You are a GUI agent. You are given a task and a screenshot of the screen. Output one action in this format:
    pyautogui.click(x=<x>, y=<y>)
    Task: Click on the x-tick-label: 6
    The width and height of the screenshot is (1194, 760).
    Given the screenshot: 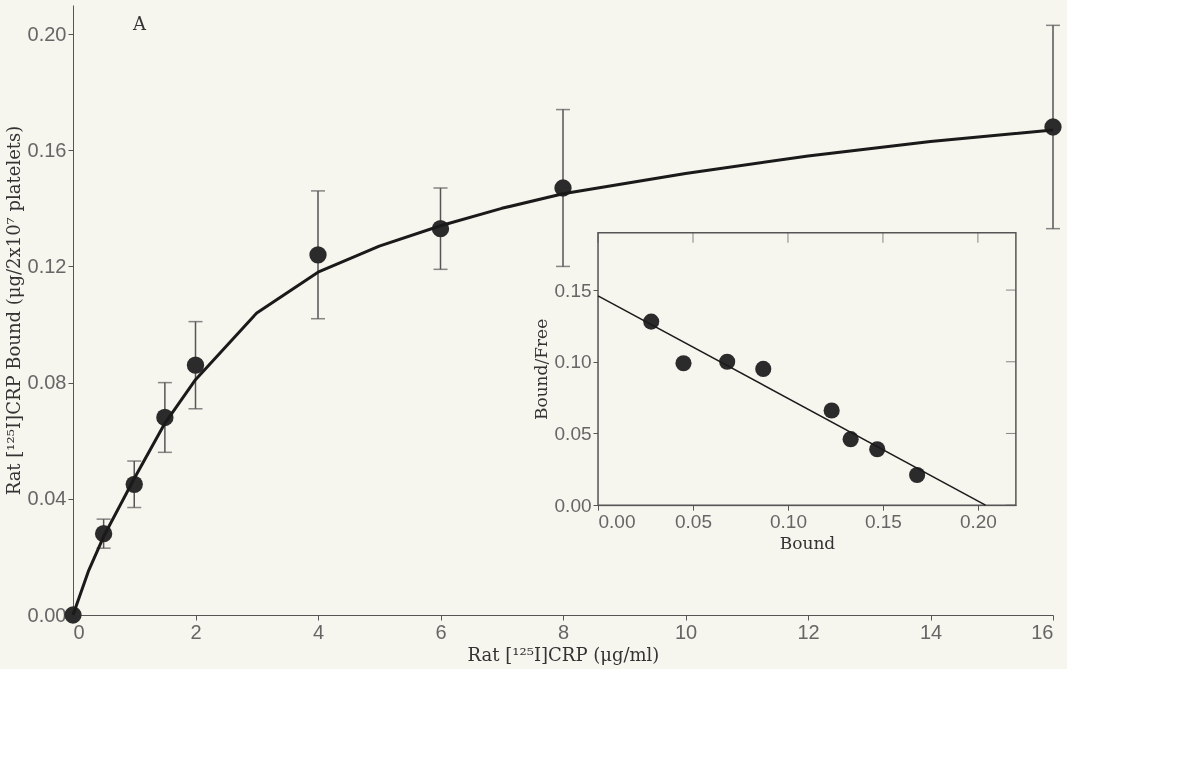 What is the action you would take?
    pyautogui.click(x=441, y=631)
    